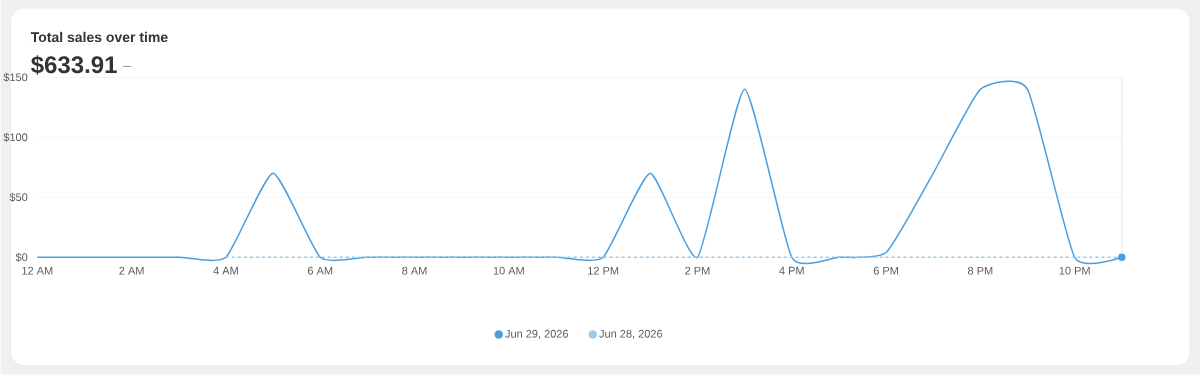 This screenshot has width=1200, height=375. What do you see at coordinates (320, 270) in the screenshot?
I see `x-tick-label: 6 AM` at bounding box center [320, 270].